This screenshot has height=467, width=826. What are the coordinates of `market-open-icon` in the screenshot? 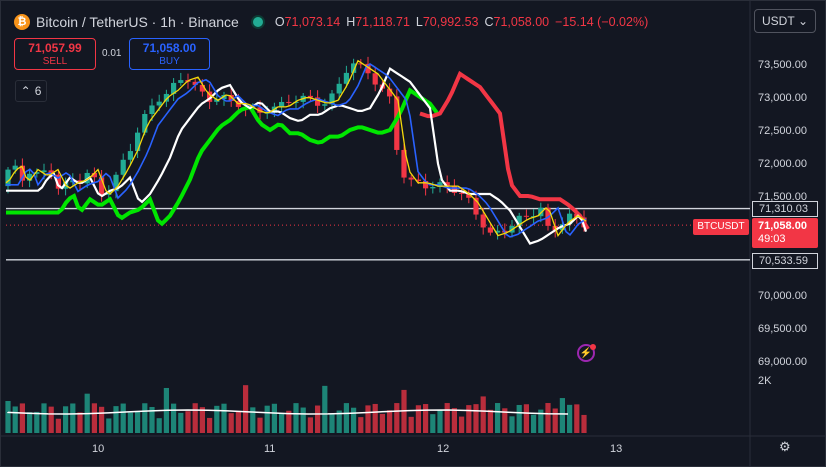 It's located at (257, 22).